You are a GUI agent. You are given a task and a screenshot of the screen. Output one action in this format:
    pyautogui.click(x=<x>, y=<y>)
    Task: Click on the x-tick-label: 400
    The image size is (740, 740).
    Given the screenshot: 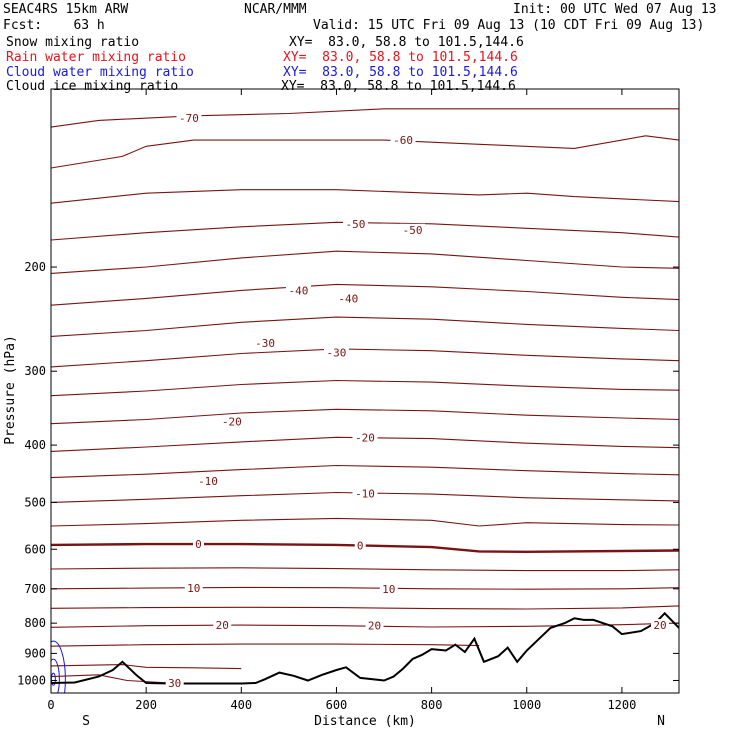 What is the action you would take?
    pyautogui.click(x=241, y=705)
    